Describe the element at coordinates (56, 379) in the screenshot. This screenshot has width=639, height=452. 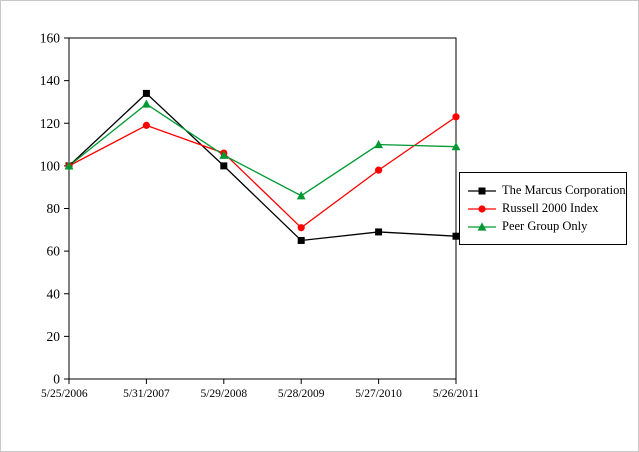
I see `y-axis-tick-label: 0` at that location.